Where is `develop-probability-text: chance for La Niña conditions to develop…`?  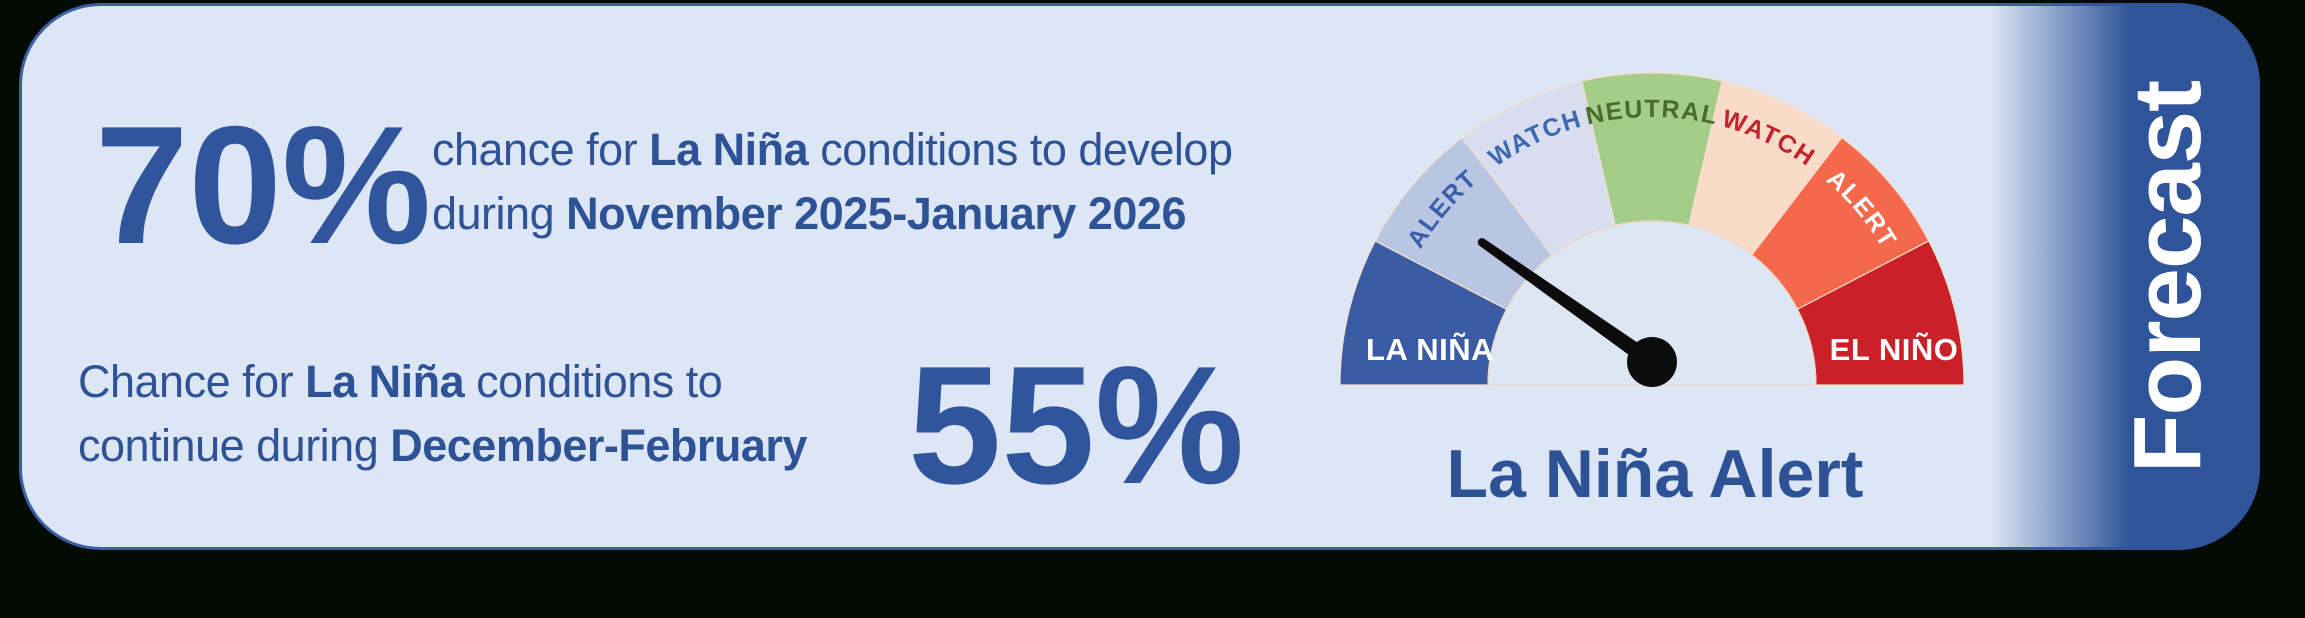 develop-probability-text: chance for La Niña conditions to develop… is located at coordinates (832, 182).